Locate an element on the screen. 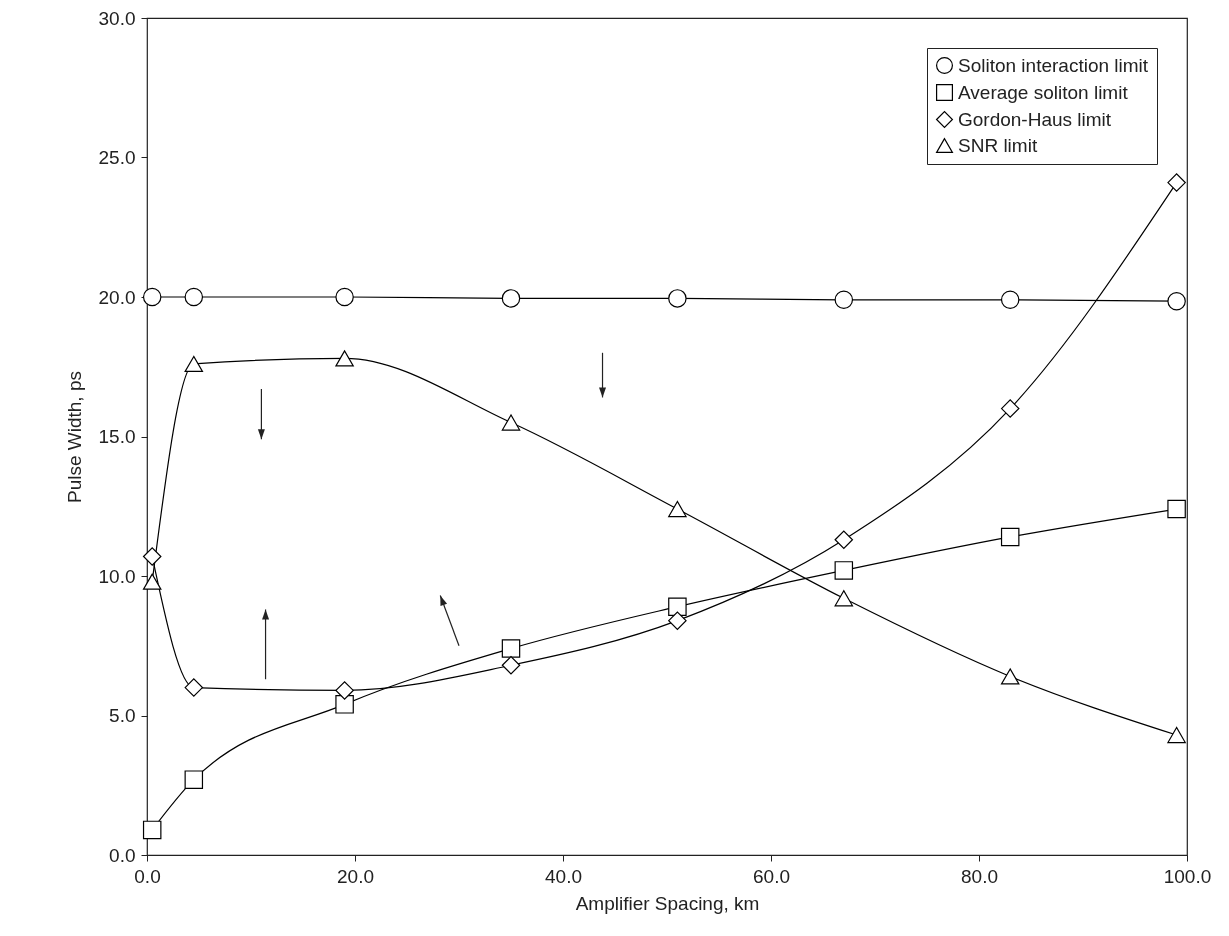 Image resolution: width=1229 pixels, height=936 pixels. x-tick-label: 60.0 is located at coordinates (771, 876).